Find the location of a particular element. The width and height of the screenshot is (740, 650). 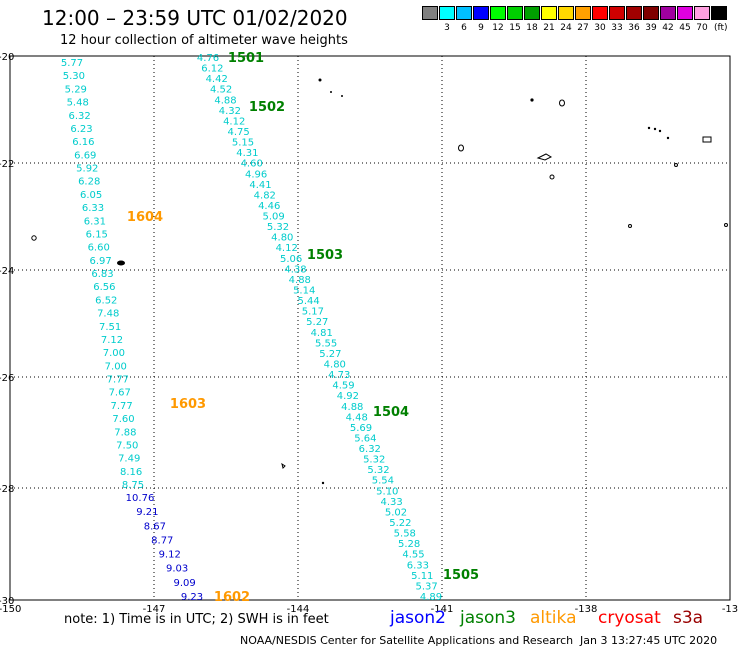

wave-height-value: 6.28 is located at coordinates (89, 182).